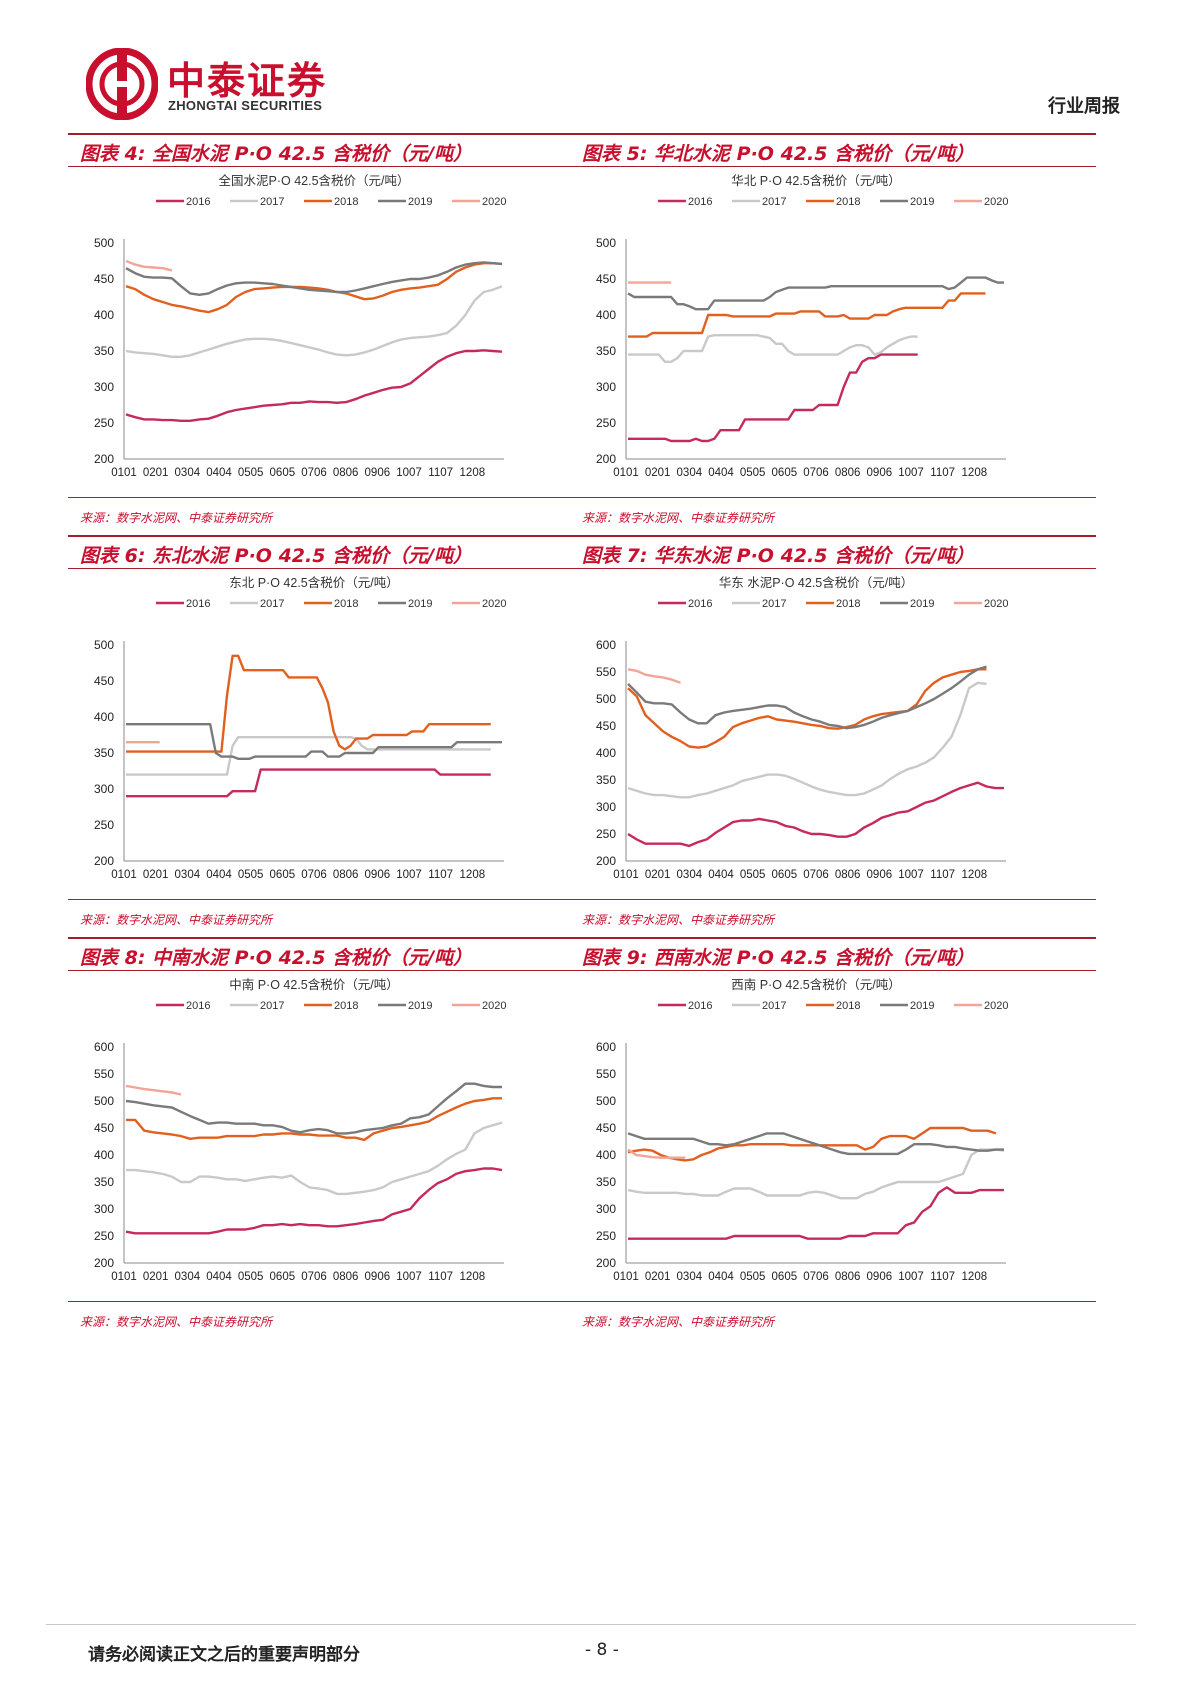 This screenshot has height=1698, width=1200. I want to click on panel-title-bar: 图表 7: 华东水泥 P·O 42.5 含税价（元/吨）, so click(833, 552).